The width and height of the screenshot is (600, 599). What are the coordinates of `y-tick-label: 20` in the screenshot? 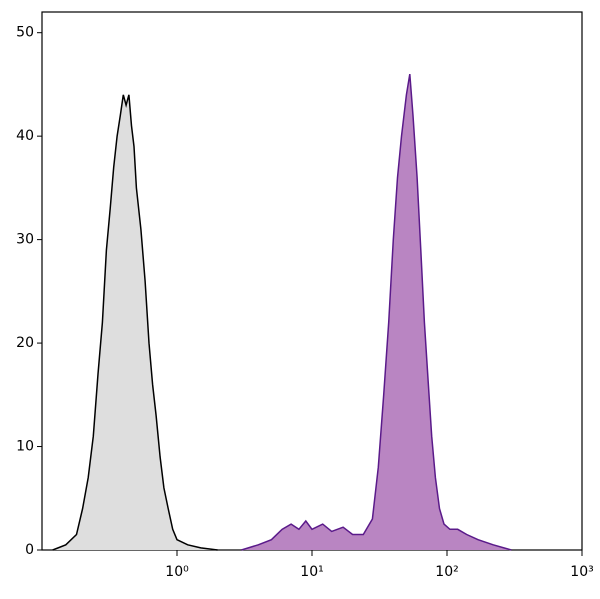 It's located at (25, 343).